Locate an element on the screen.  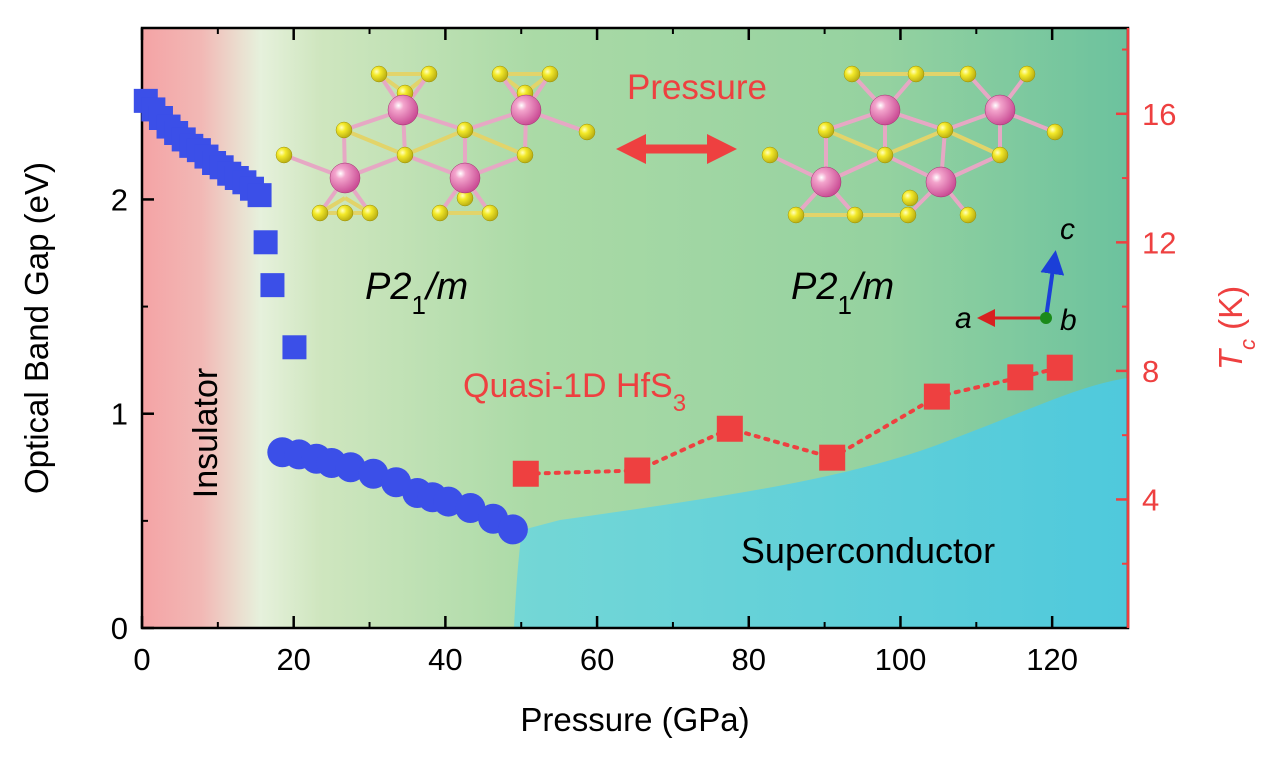
x-axis-title: Pressure (GPa) is located at coordinates (634, 719).